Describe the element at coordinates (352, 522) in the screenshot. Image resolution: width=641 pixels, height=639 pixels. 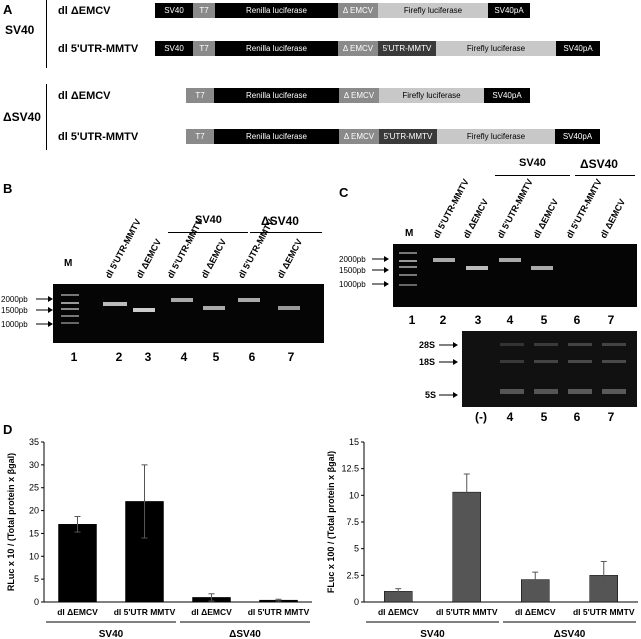
I see `y-tick-label: 7.5` at that location.